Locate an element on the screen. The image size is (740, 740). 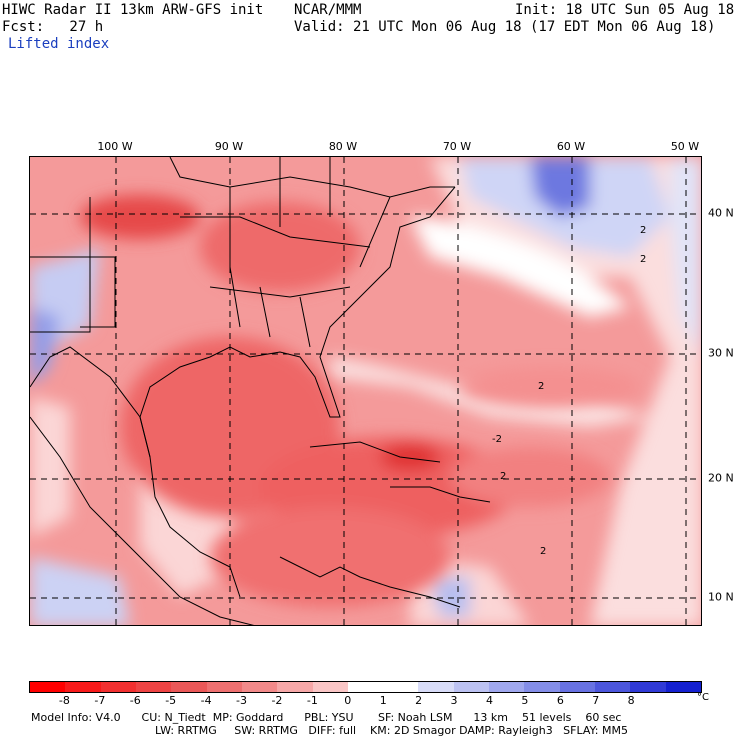
color-scale-tick: -5 is located at coordinates (171, 700).